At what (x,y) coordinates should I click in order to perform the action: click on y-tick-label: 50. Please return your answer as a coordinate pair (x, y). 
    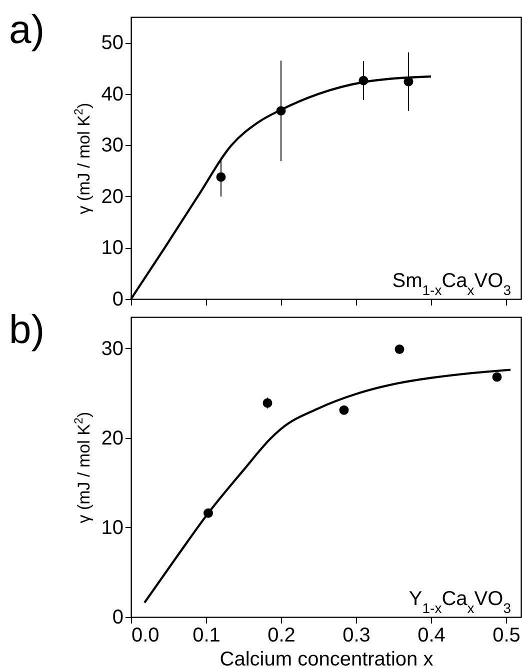
    Looking at the image, I should click on (112, 43).